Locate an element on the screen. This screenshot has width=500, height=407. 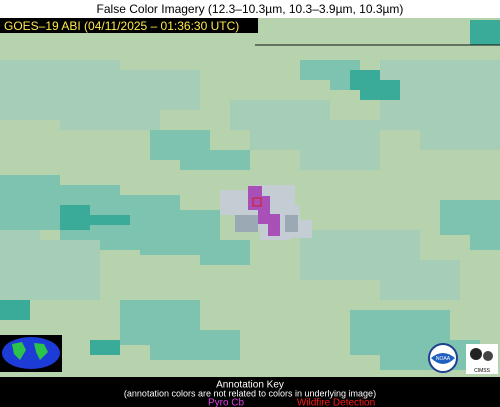
annotation-key-title: Annotation Key is located at coordinates (250, 385).